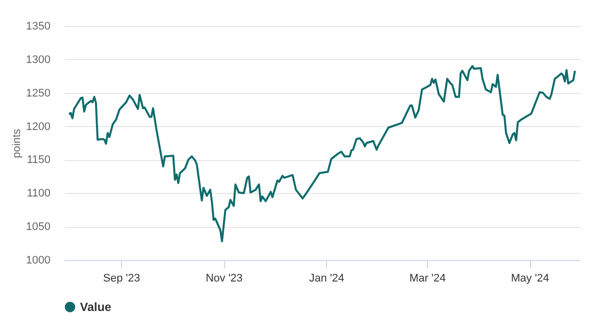 The image size is (600, 323). What do you see at coordinates (17, 143) in the screenshot?
I see `y-axis-title: points` at bounding box center [17, 143].